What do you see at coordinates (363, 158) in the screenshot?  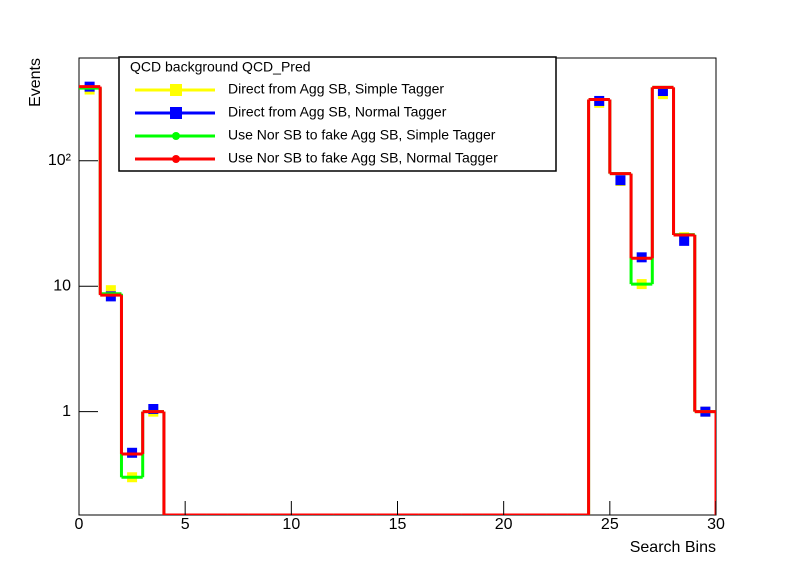 I see `legend-label: Use Nor SB to fake Agg SB, Normal Tagger` at bounding box center [363, 158].